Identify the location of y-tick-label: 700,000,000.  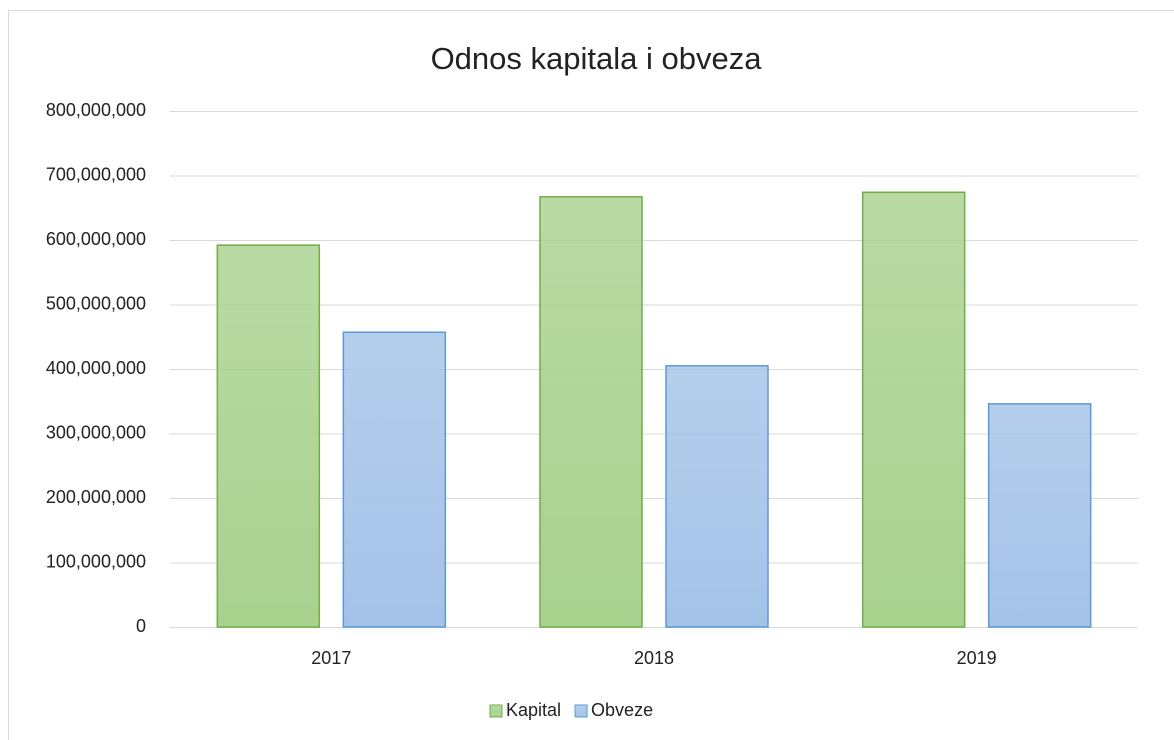
(96, 174).